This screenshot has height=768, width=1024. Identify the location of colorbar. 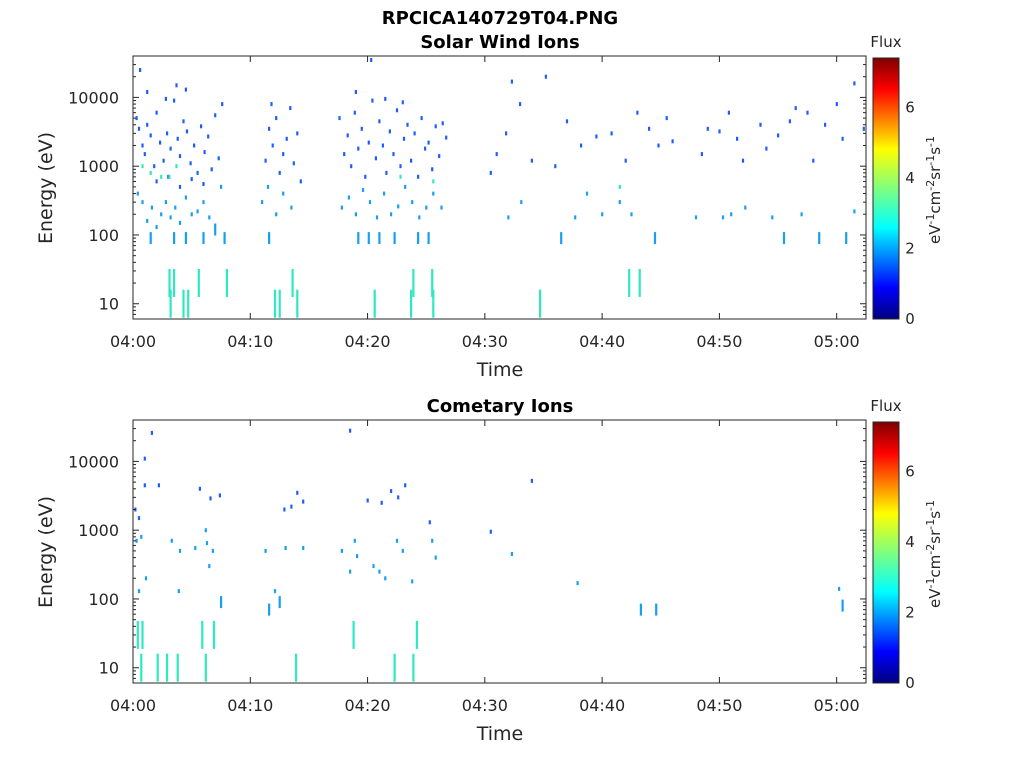
(886, 188).